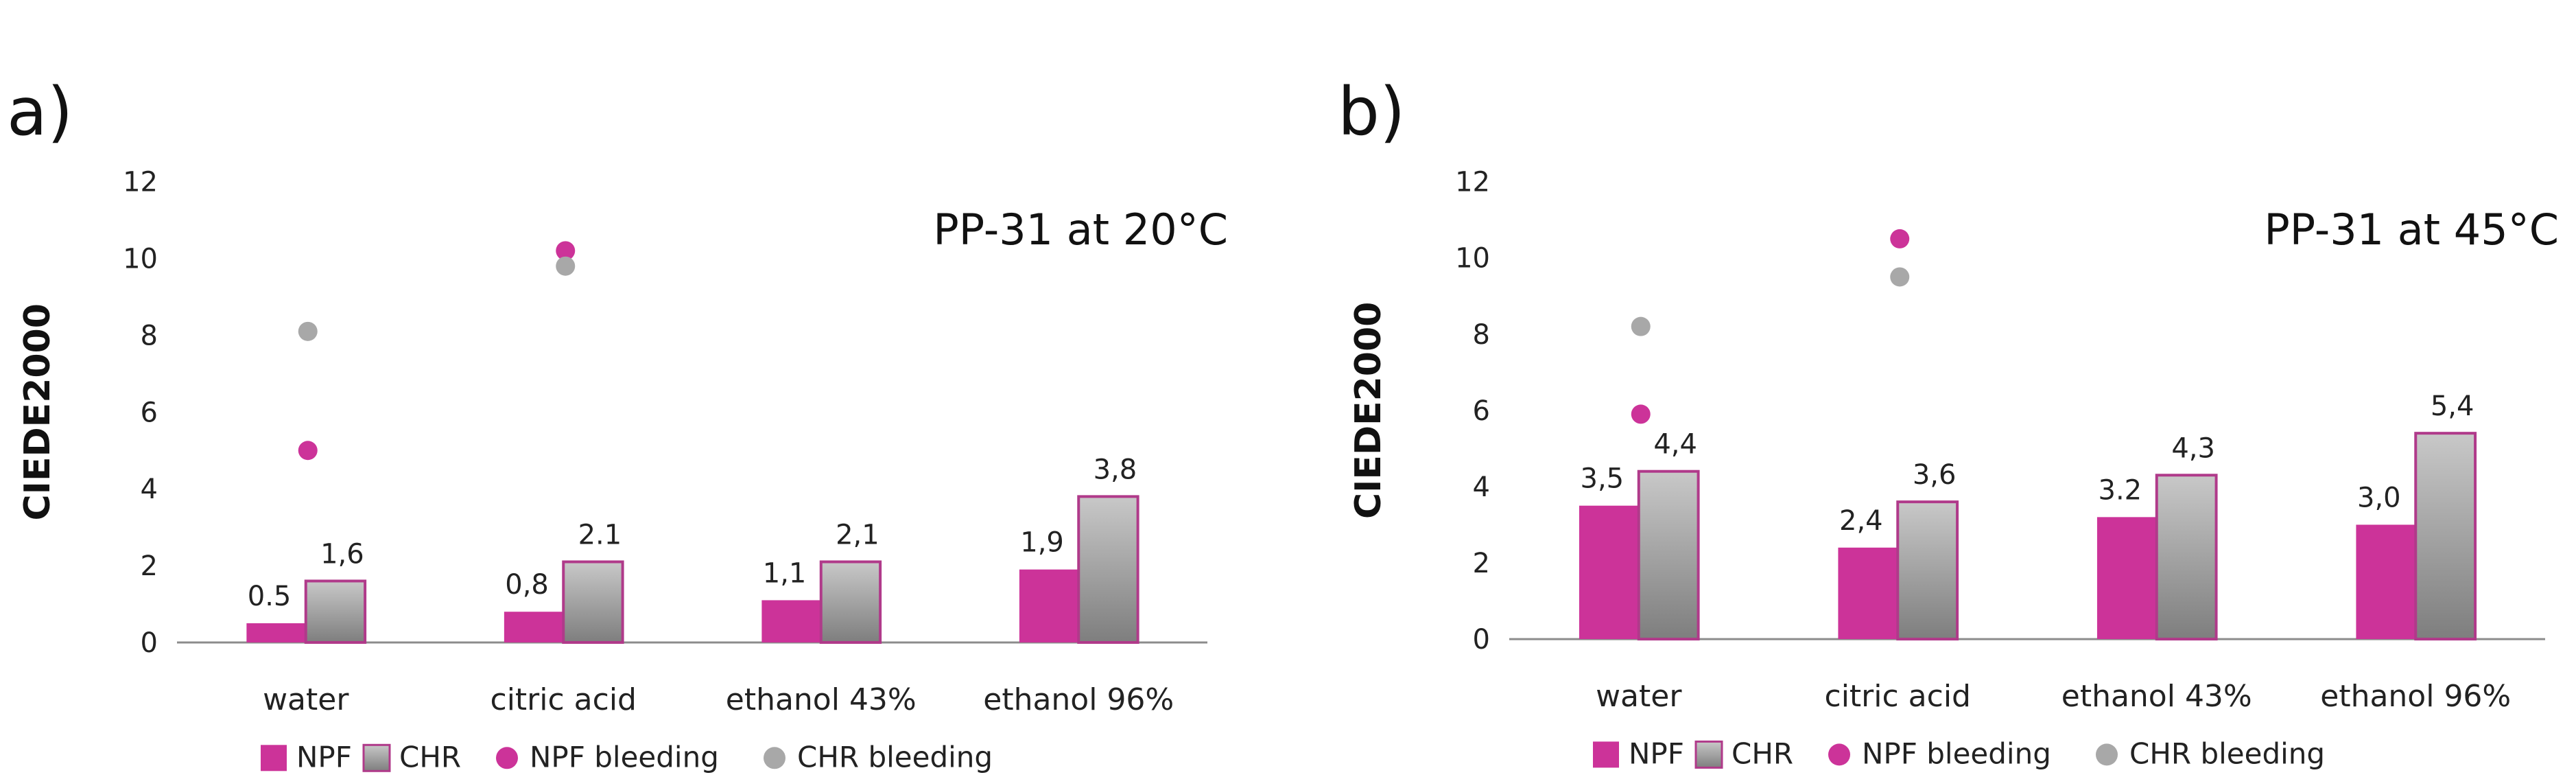 The width and height of the screenshot is (2576, 777). I want to click on data-label-npf: 1,1, so click(785, 573).